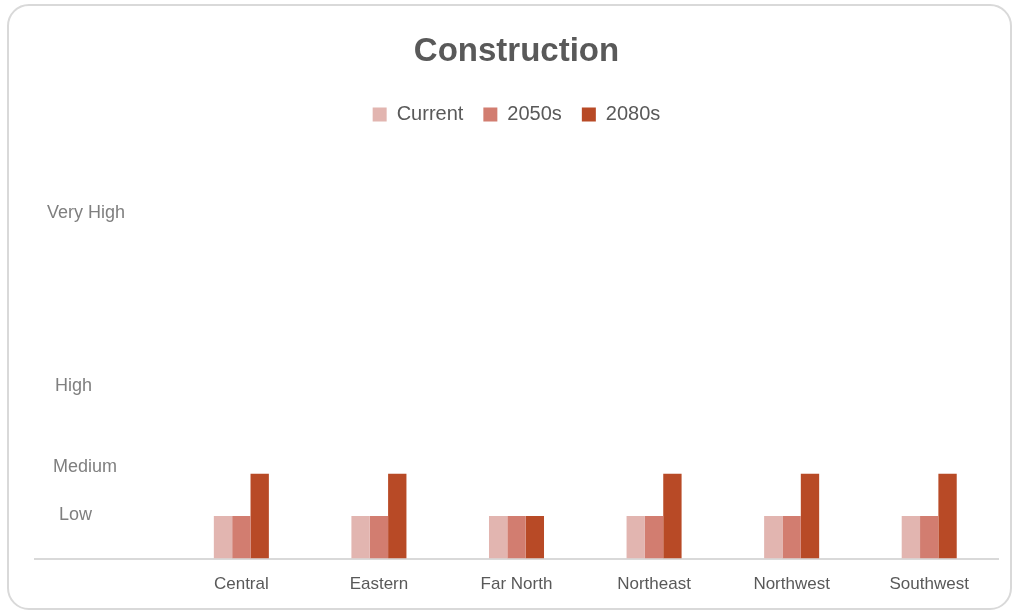  Describe the element at coordinates (654, 584) in the screenshot. I see `x-tick-label: Northeast` at that location.